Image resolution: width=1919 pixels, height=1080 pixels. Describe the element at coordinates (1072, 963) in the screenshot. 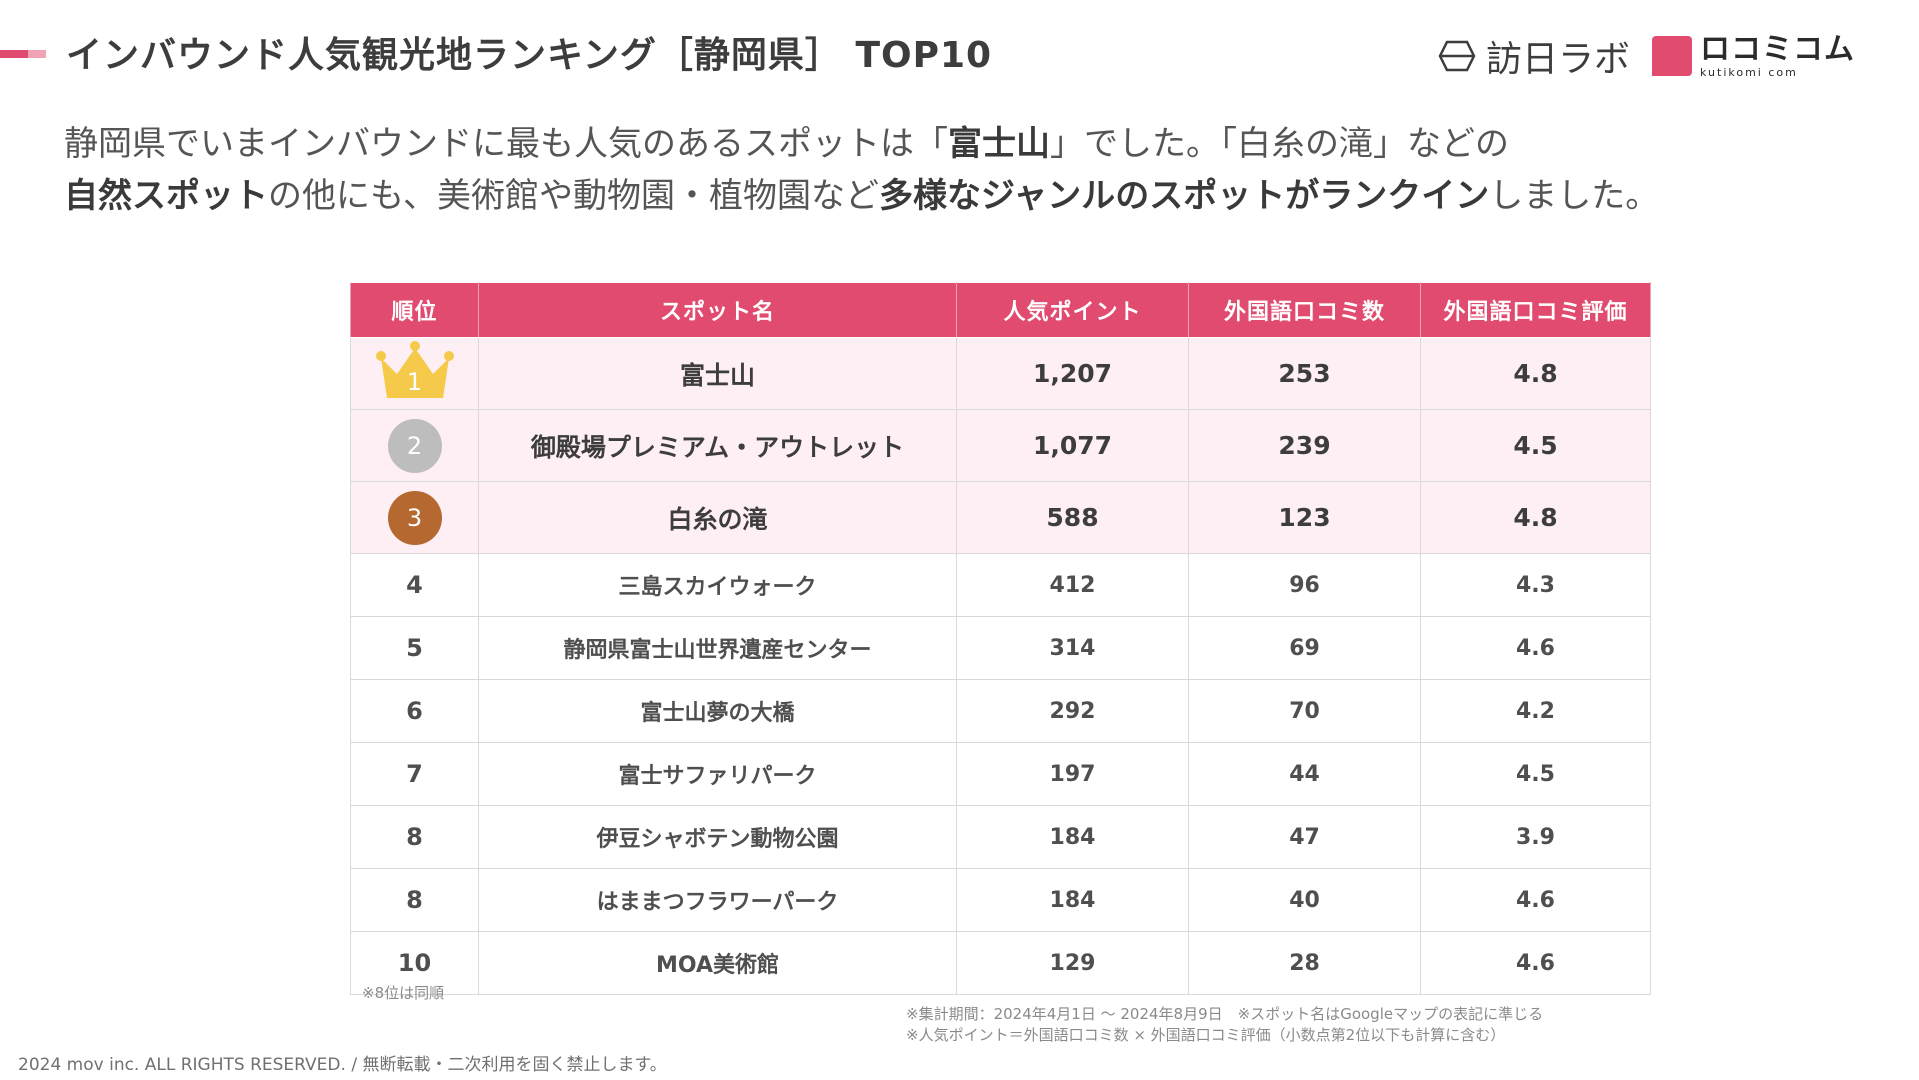

I see `points-cell: 129` at that location.